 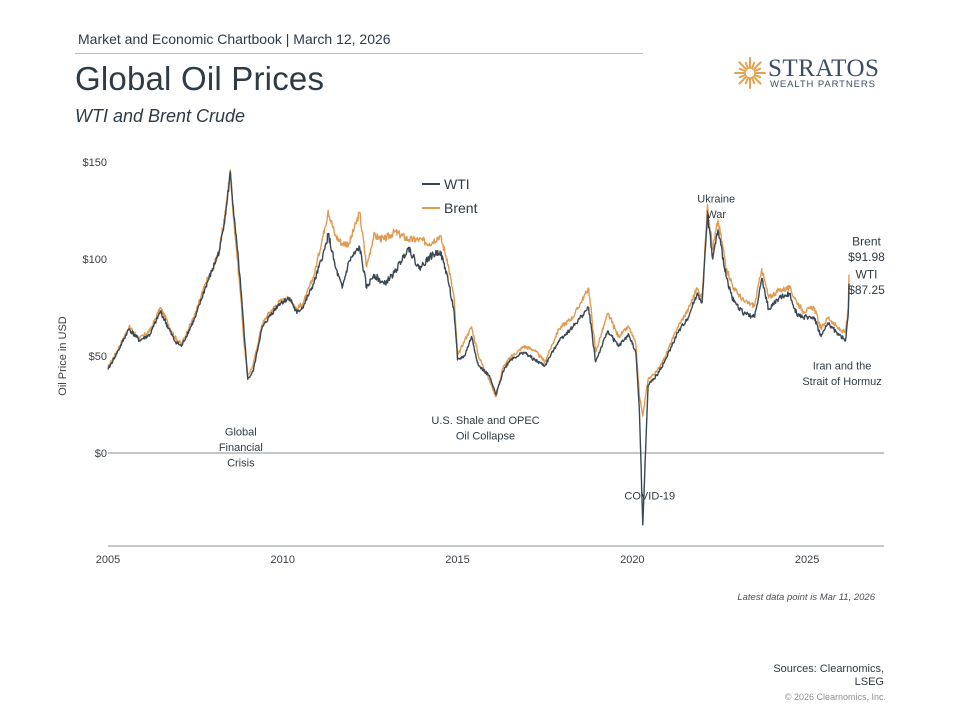 What do you see at coordinates (841, 382) in the screenshot?
I see `annotation-iran: Strait of Hormuz` at bounding box center [841, 382].